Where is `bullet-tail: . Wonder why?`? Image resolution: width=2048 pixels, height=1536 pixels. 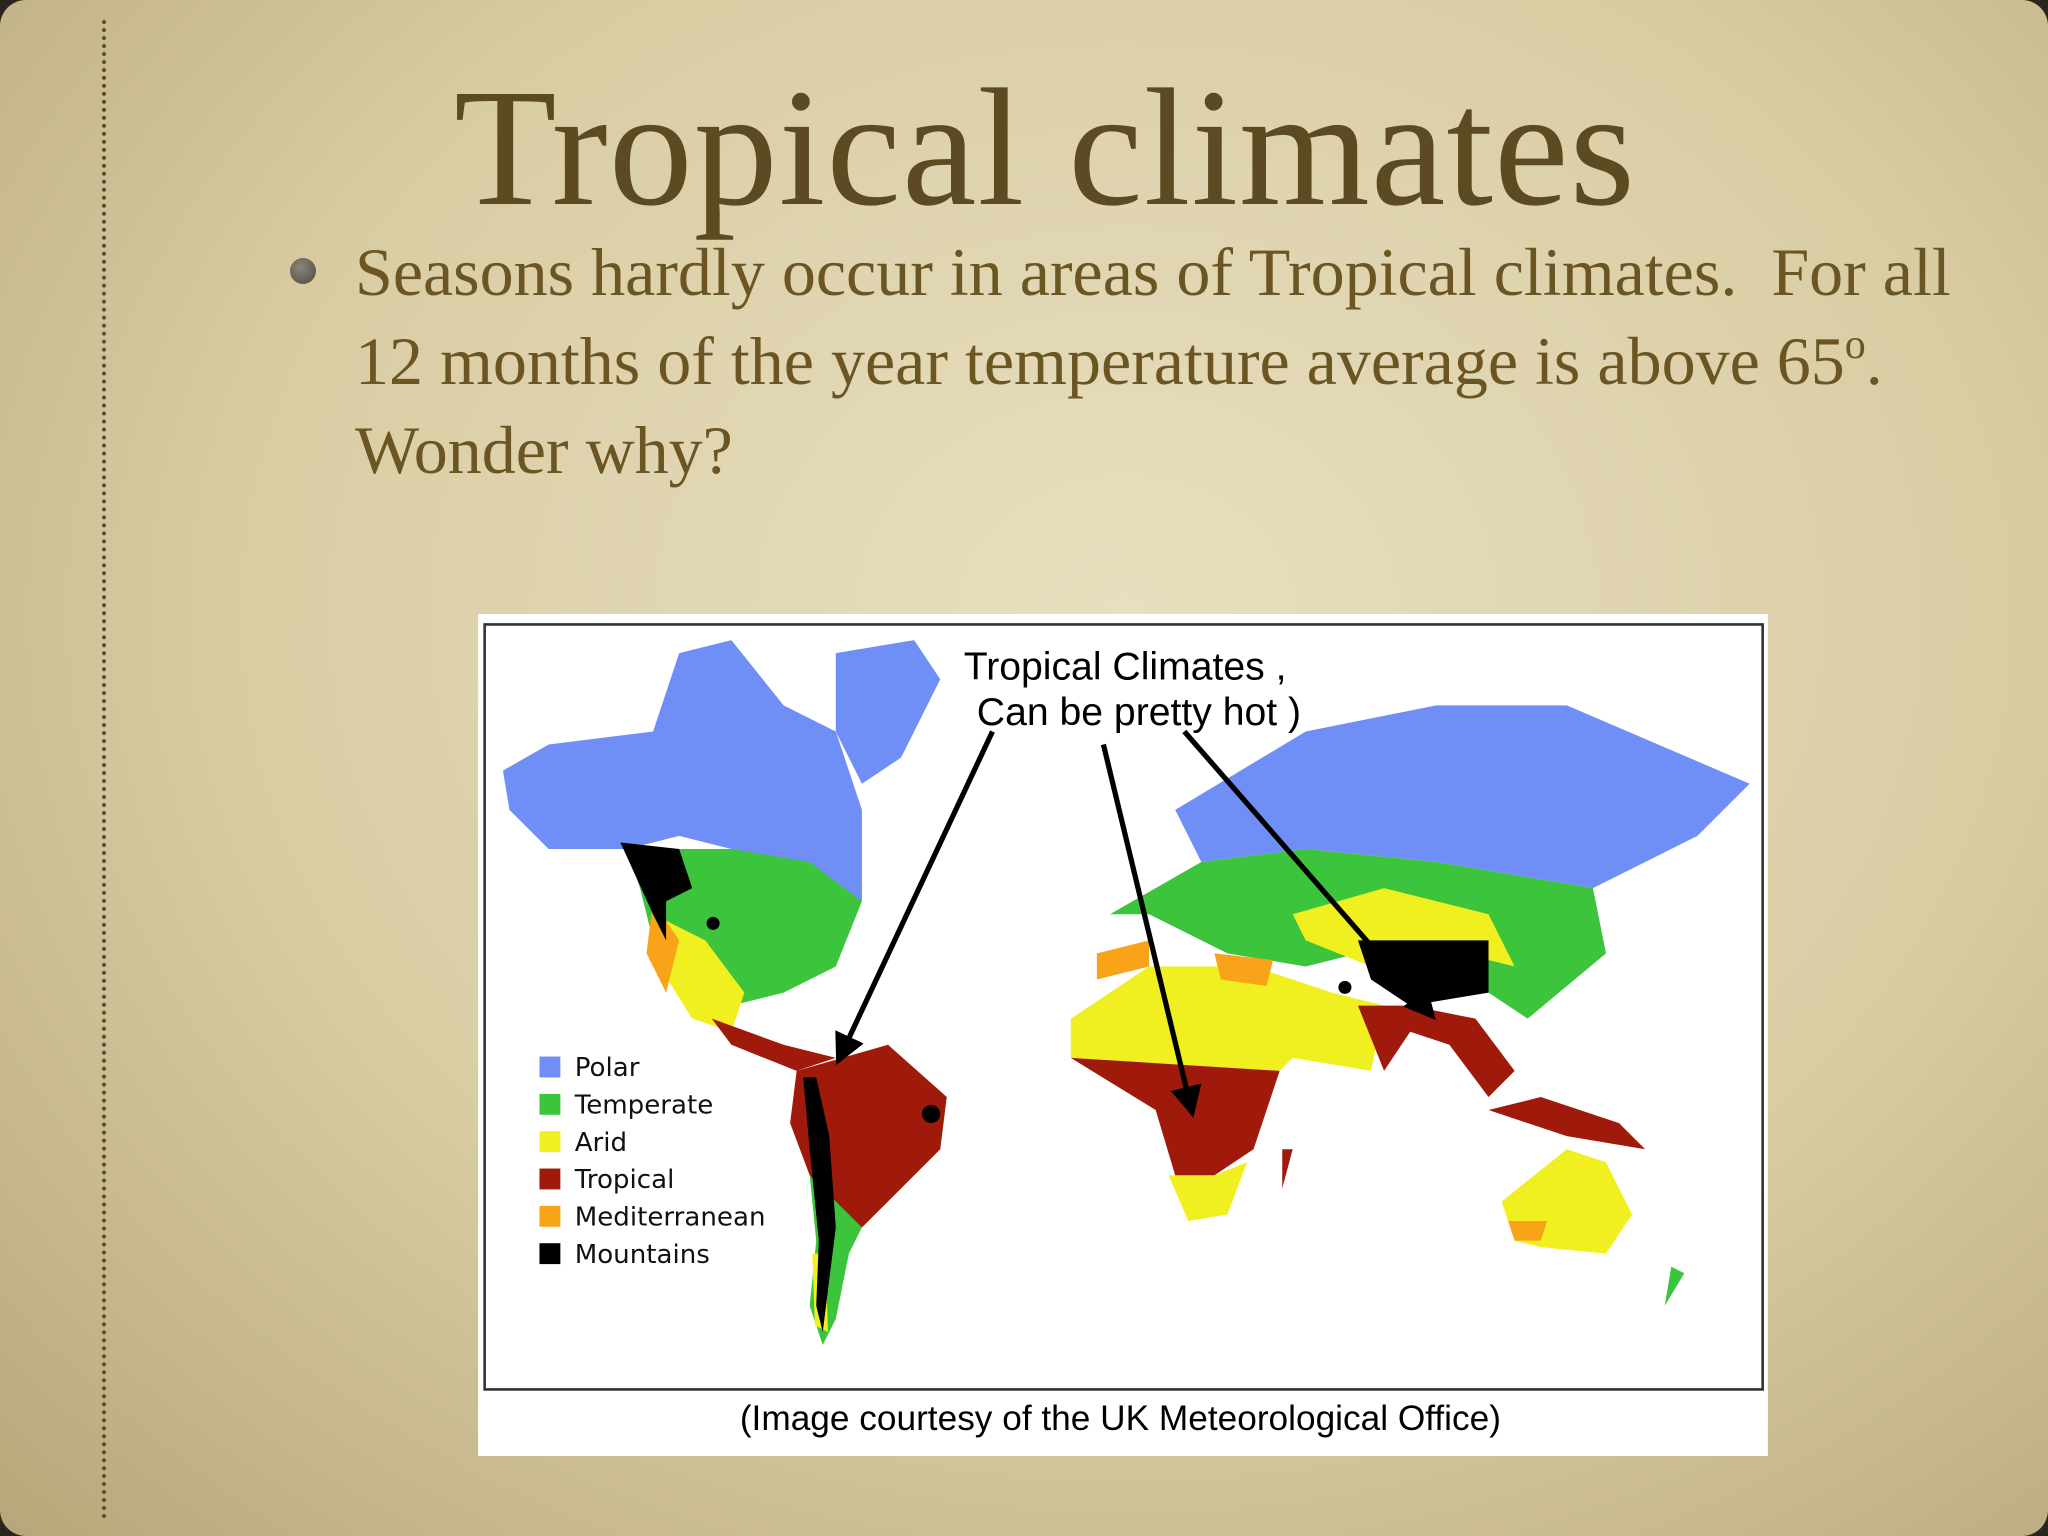 bullet-tail: . Wonder why? is located at coordinates (1135, 405).